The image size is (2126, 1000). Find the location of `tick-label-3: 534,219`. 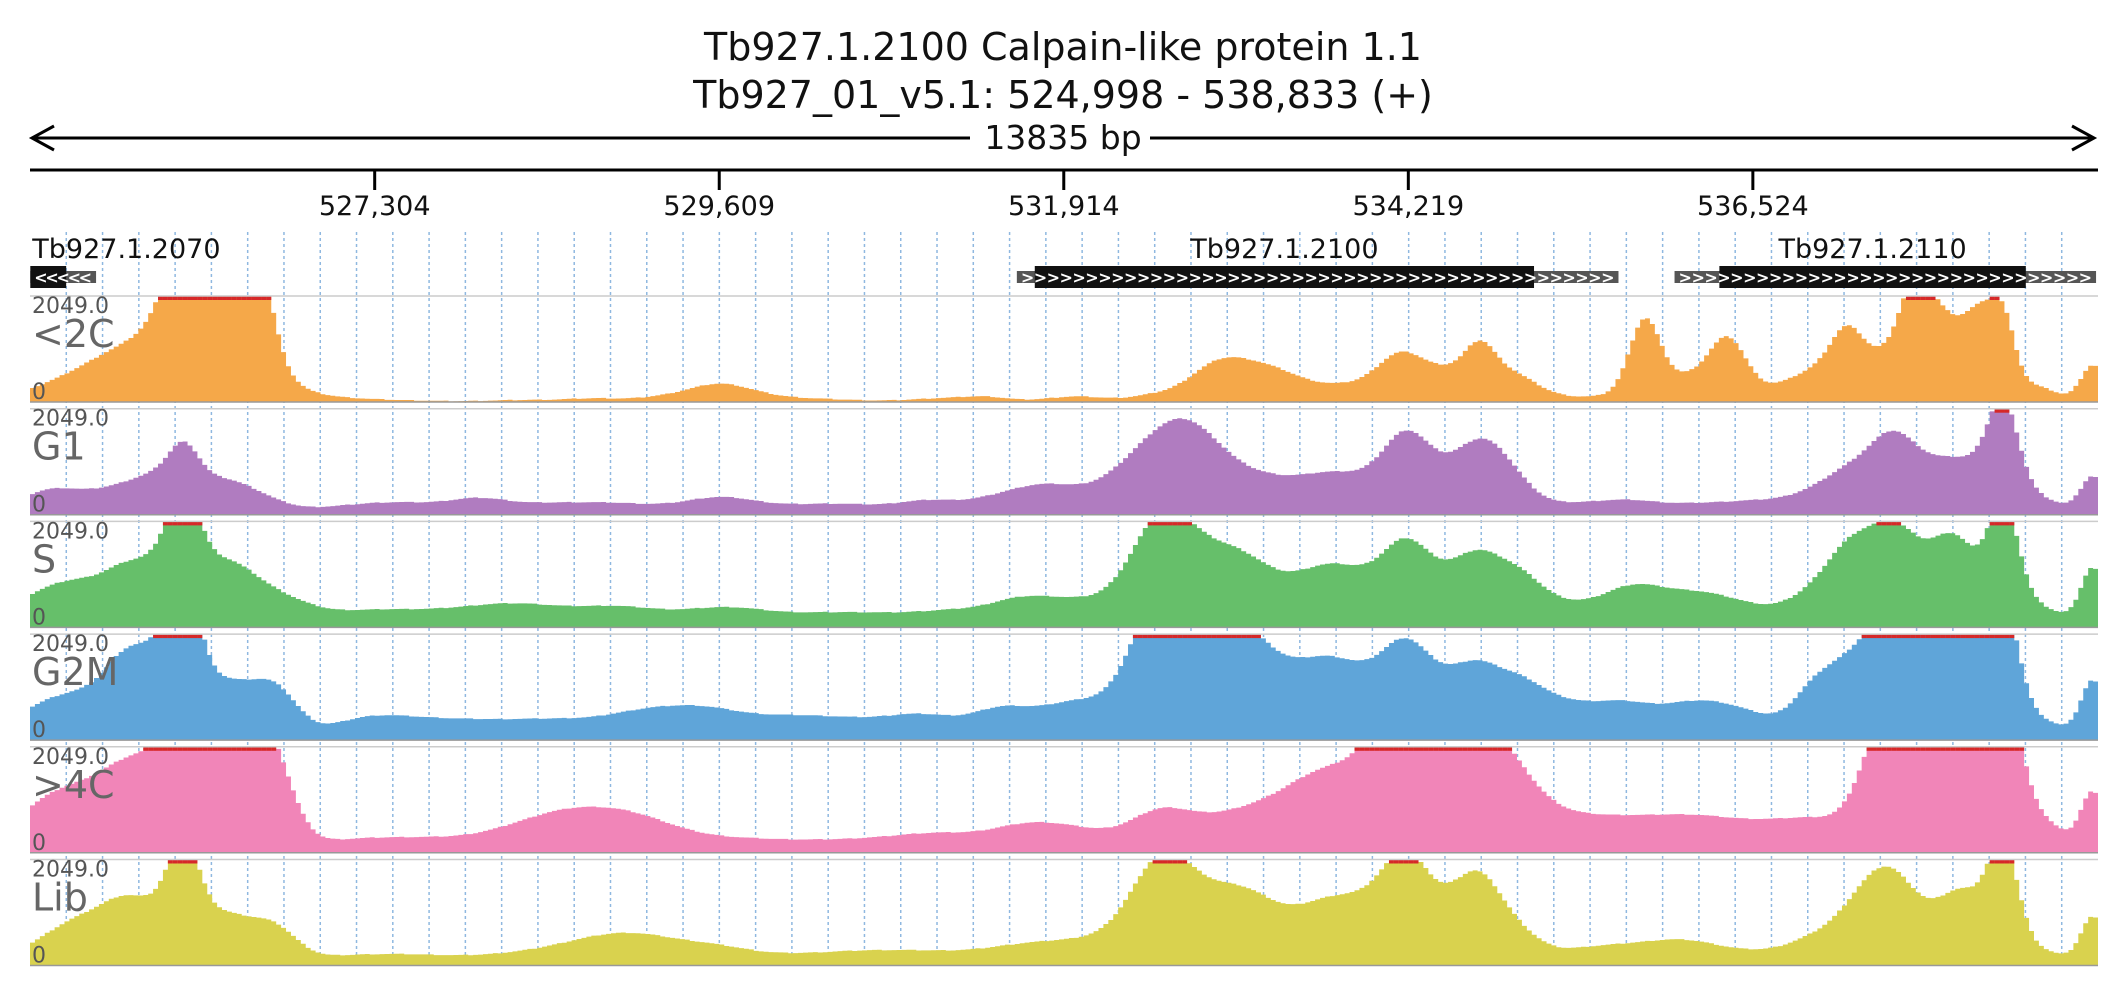

tick-label-3: 534,219 is located at coordinates (1408, 206).